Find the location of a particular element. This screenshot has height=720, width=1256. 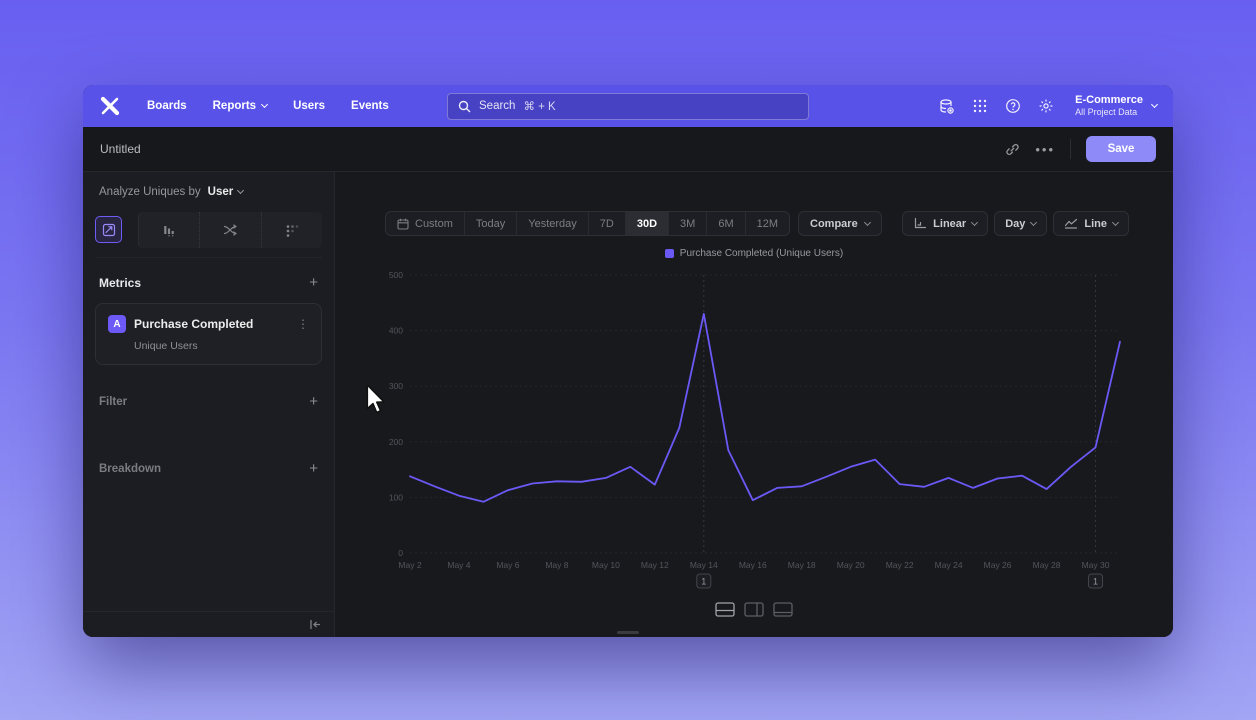

report-type-tab-group is located at coordinates (230, 229).